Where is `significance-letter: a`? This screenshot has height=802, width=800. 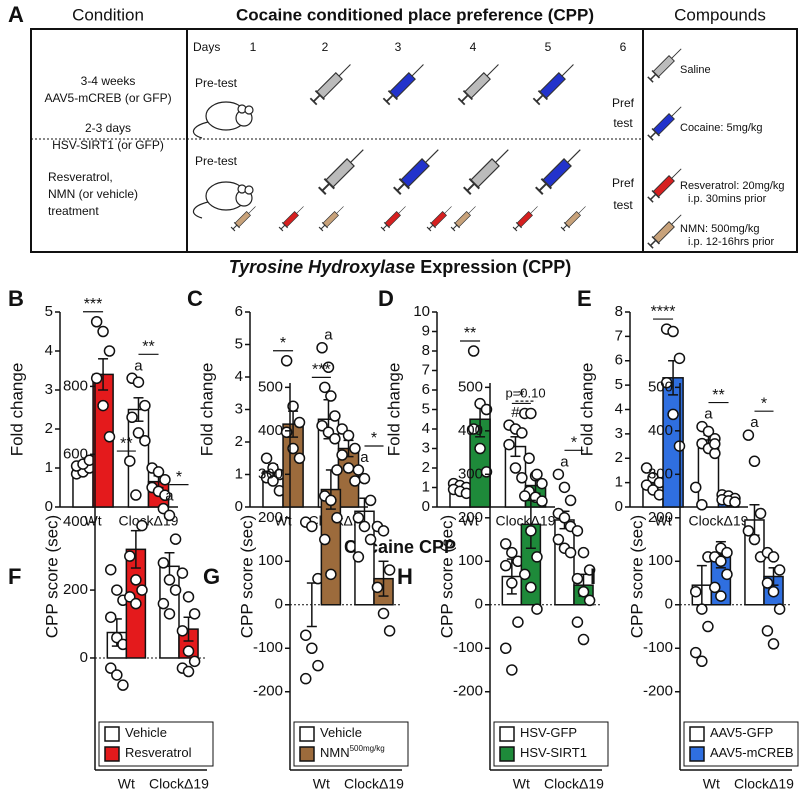
significance-letter: a is located at coordinates (708, 414).